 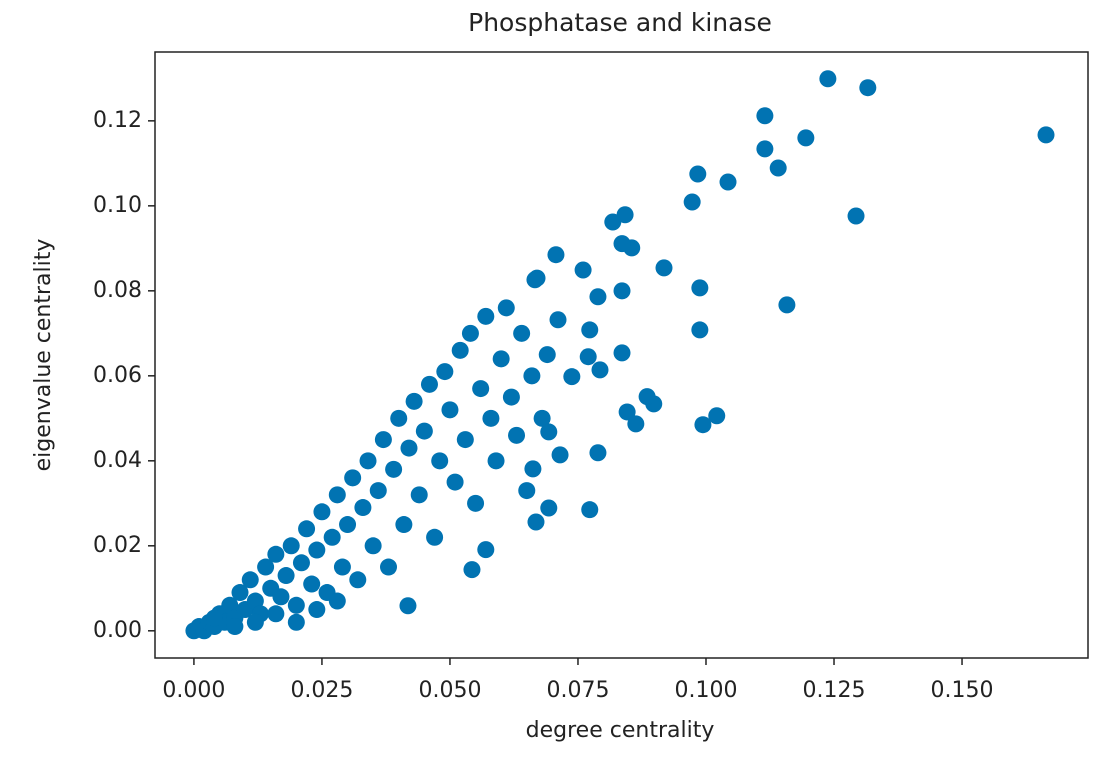 What do you see at coordinates (117, 290) in the screenshot?
I see `y-tick-label: 0.08` at bounding box center [117, 290].